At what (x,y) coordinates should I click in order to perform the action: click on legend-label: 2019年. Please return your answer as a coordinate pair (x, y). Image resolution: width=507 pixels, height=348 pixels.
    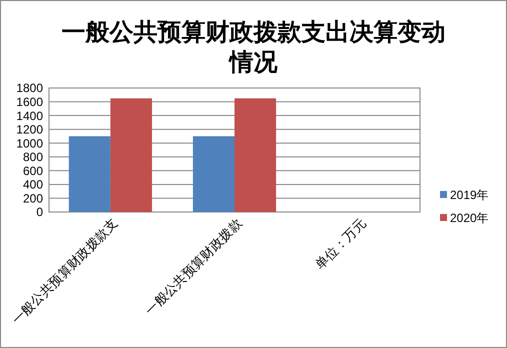
    Looking at the image, I should click on (469, 195).